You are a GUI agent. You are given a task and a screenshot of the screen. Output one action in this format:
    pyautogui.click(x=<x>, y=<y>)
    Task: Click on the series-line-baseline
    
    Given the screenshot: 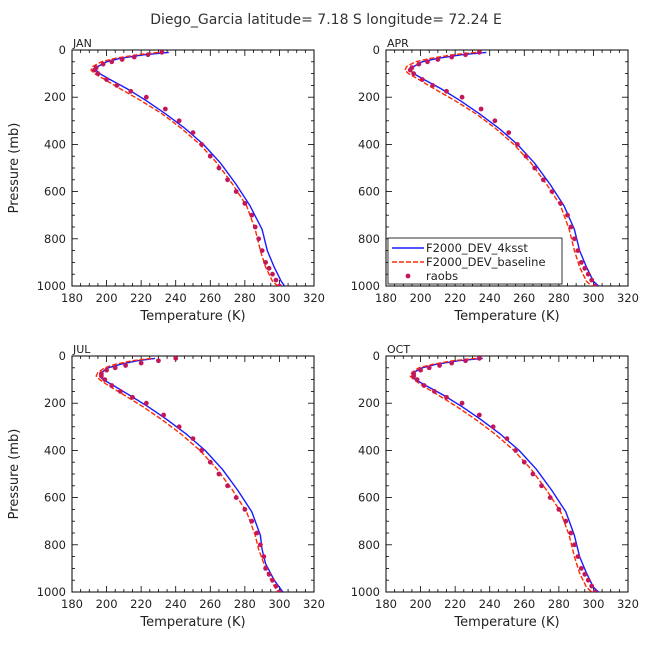 What is the action you would take?
    pyautogui.click(x=501, y=474)
    